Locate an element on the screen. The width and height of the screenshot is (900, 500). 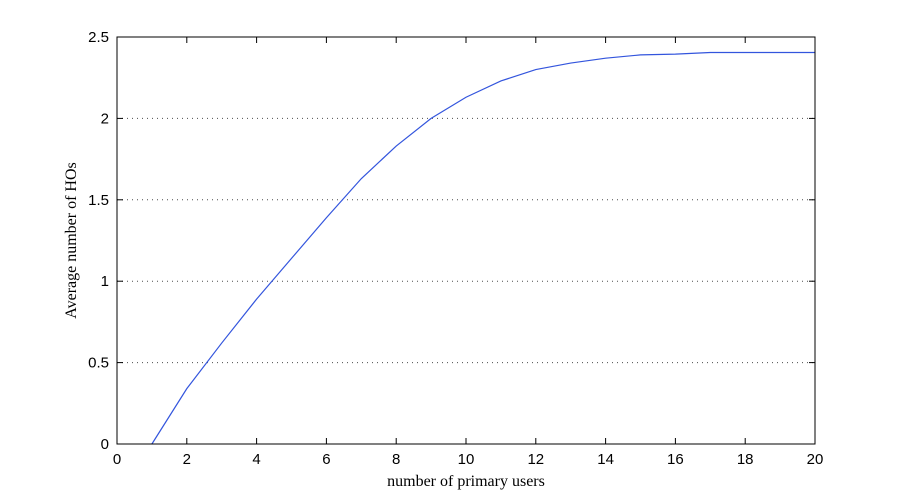
x-tick-label: 4 is located at coordinates (256, 459).